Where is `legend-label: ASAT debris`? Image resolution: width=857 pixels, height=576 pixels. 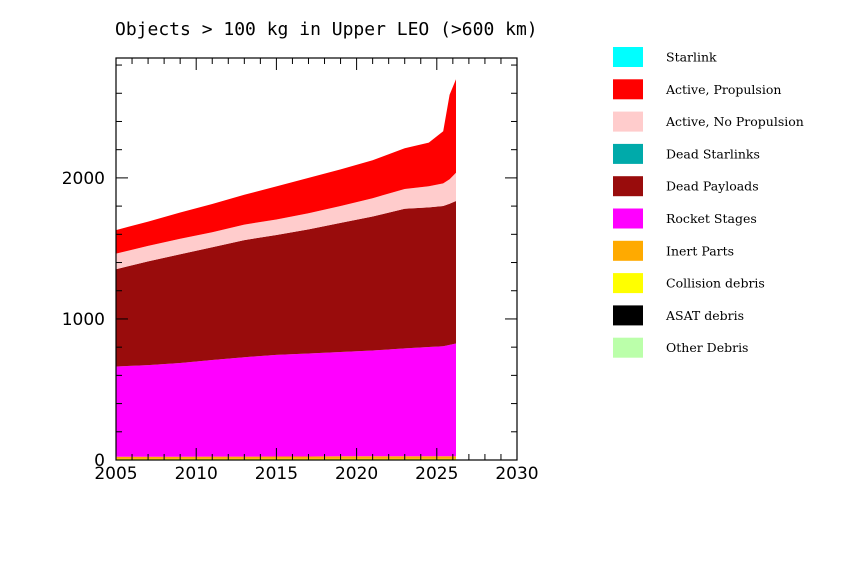 legend-label: ASAT debris is located at coordinates (704, 315).